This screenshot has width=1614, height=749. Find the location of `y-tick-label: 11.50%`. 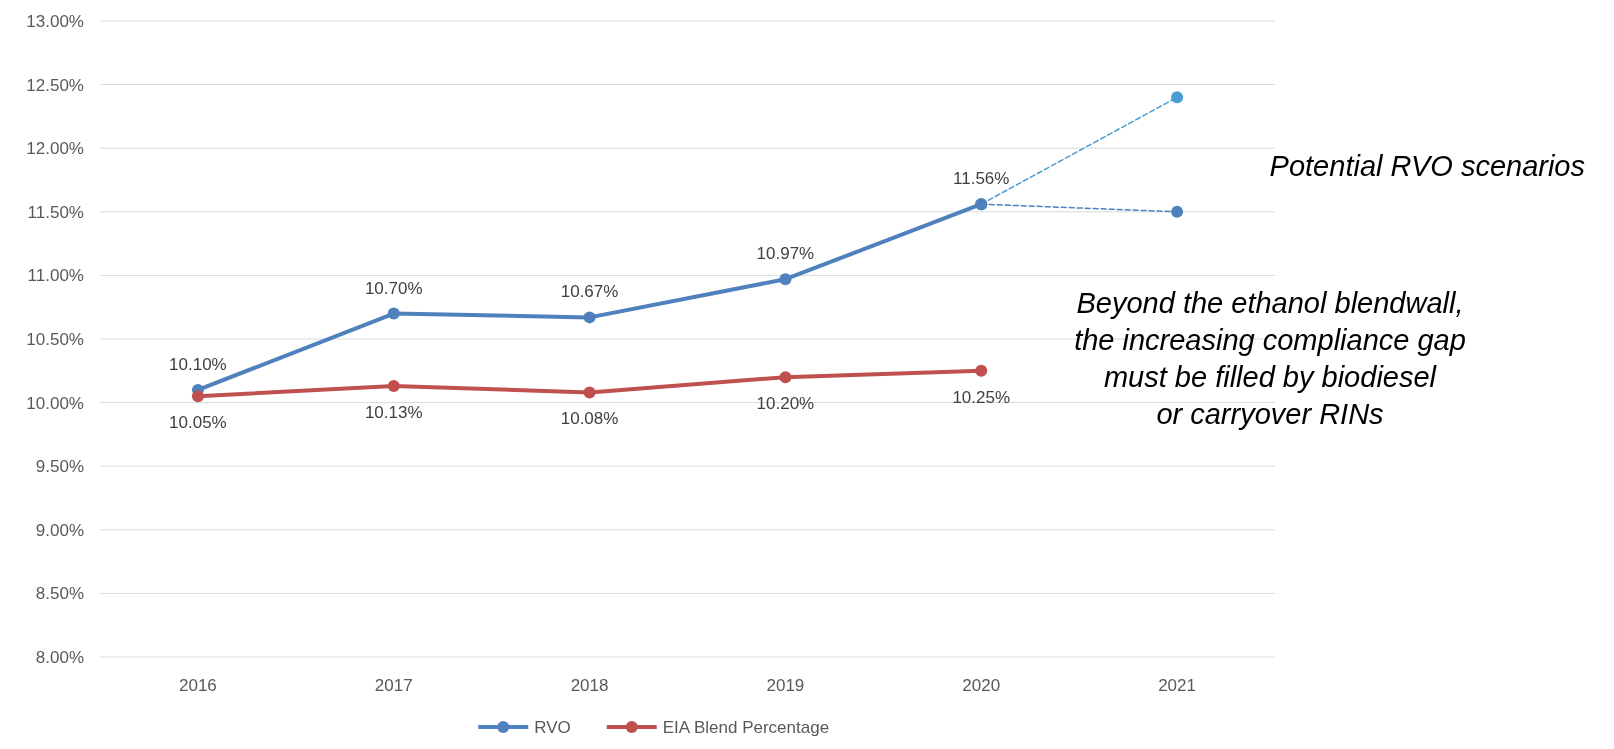

y-tick-label: 11.50% is located at coordinates (55, 212).